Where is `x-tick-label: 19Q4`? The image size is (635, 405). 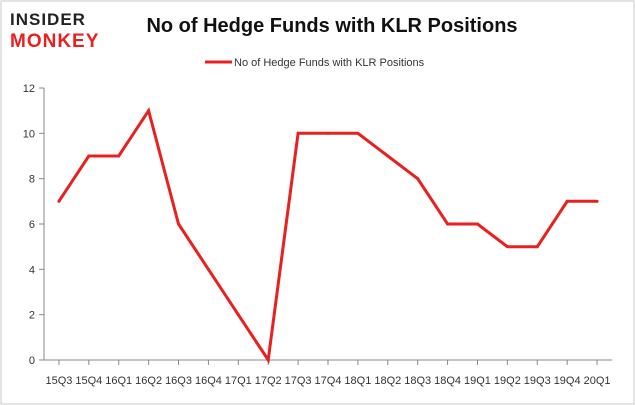
x-tick-label: 19Q4 is located at coordinates (567, 381).